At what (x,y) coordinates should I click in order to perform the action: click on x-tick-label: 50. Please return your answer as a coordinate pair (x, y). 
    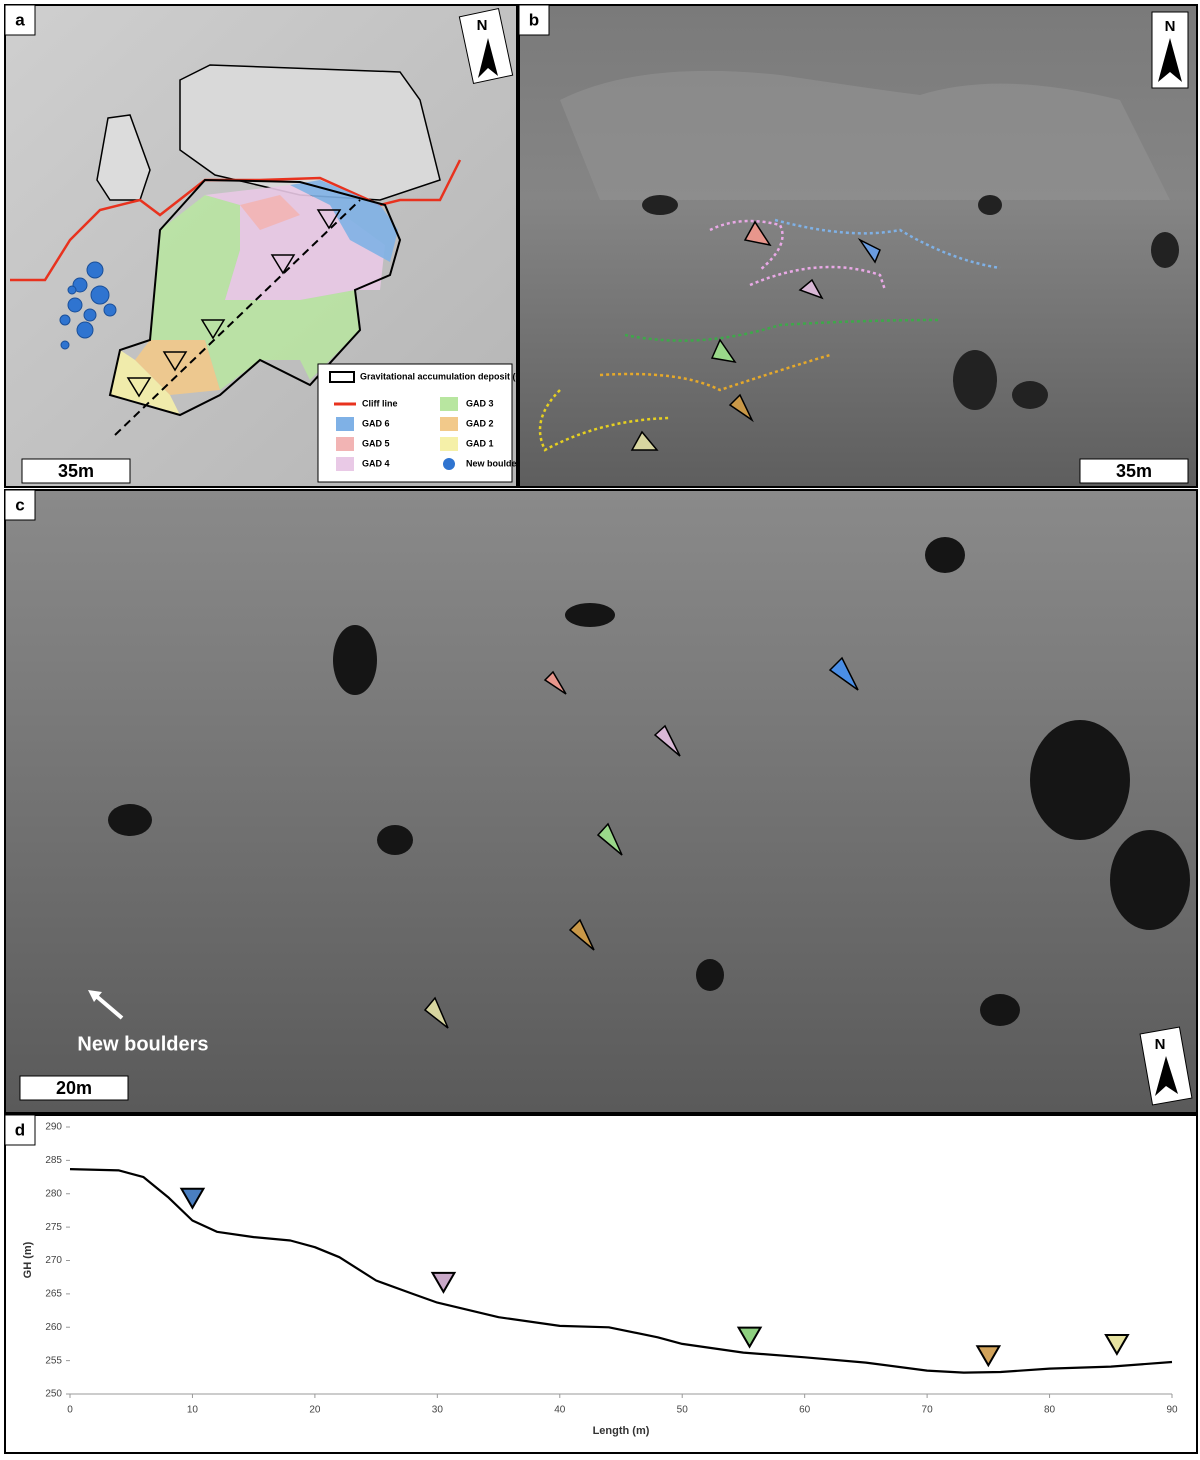
    Looking at the image, I should click on (683, 1410).